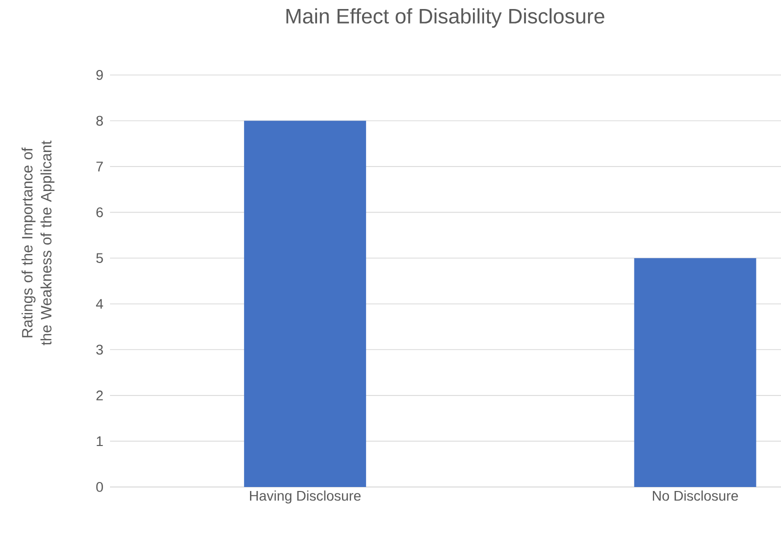 This screenshot has height=533, width=781. I want to click on y-tick-label: 3, so click(99, 349).